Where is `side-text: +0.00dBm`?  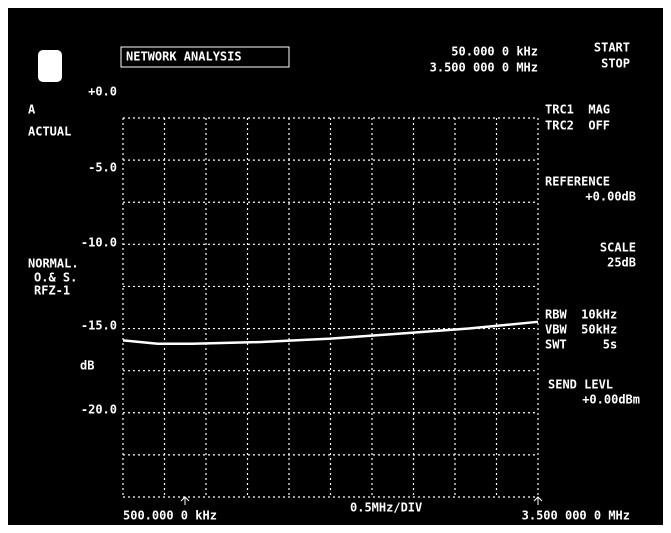 side-text: +0.00dBm is located at coordinates (611, 400).